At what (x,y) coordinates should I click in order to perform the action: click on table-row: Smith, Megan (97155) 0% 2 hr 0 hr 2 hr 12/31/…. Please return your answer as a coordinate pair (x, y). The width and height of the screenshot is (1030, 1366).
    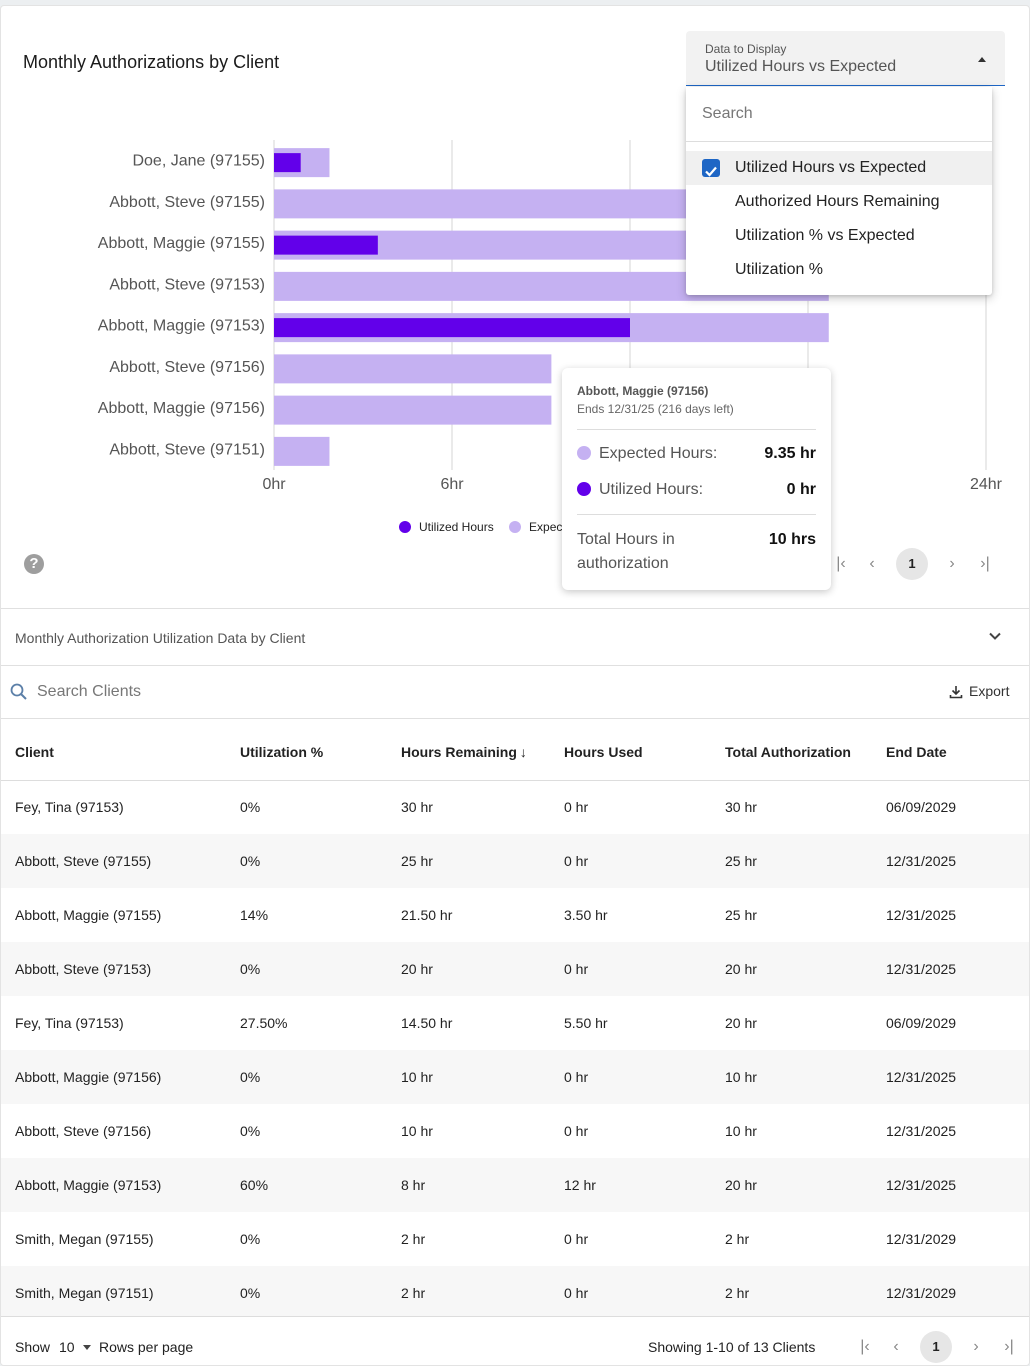
    Looking at the image, I should click on (515, 1239).